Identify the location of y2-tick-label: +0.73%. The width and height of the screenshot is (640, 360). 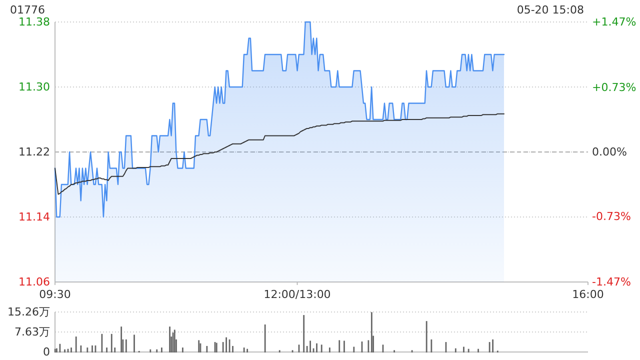
(614, 87).